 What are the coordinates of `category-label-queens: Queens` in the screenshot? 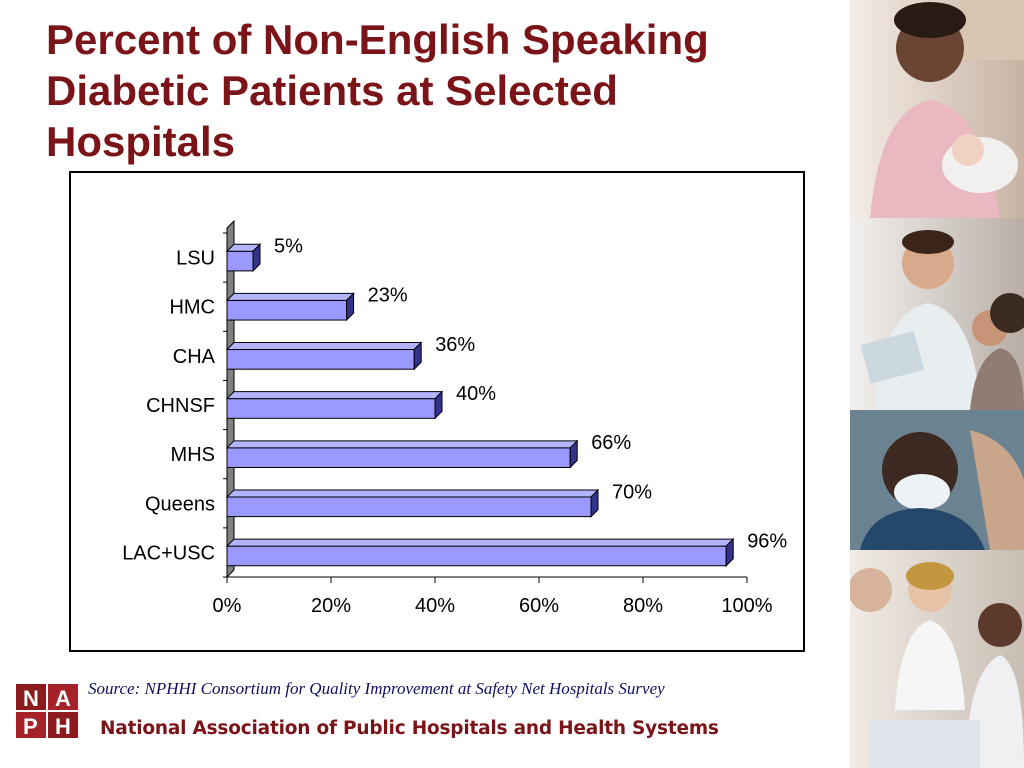 It's located at (180, 504).